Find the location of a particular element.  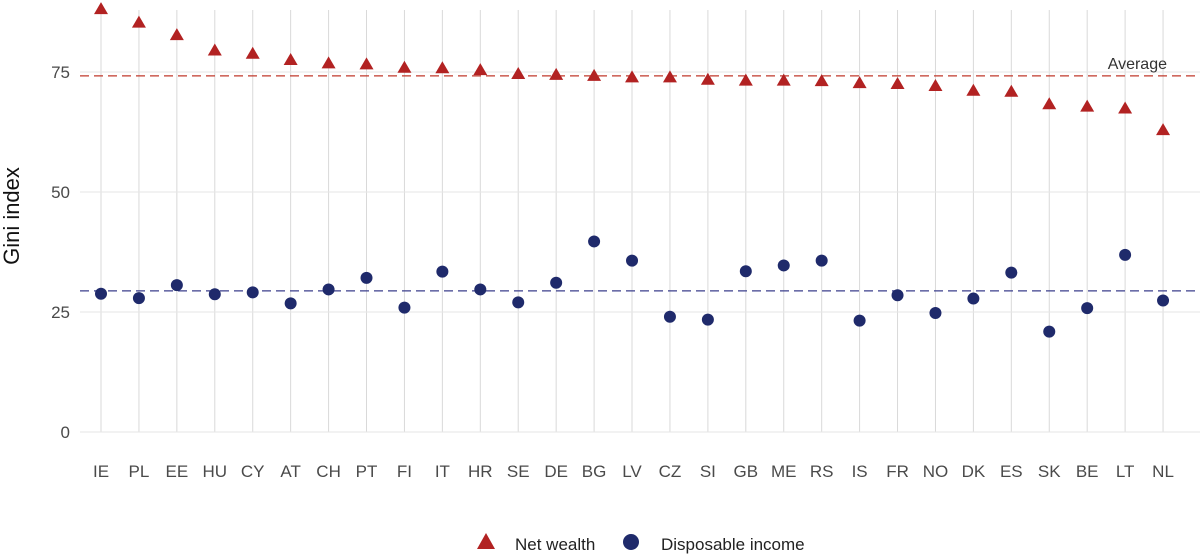

x-tick-is: IS is located at coordinates (860, 471).